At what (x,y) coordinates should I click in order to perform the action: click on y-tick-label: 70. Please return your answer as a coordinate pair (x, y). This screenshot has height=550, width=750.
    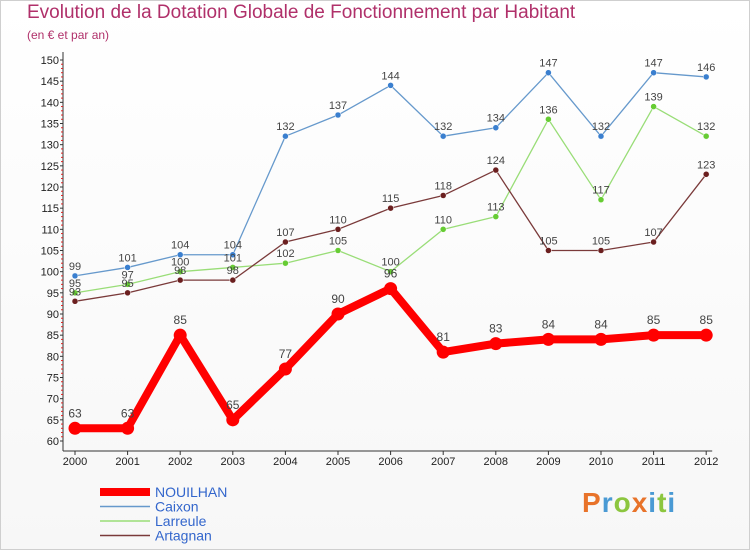
    Looking at the image, I should click on (53, 400).